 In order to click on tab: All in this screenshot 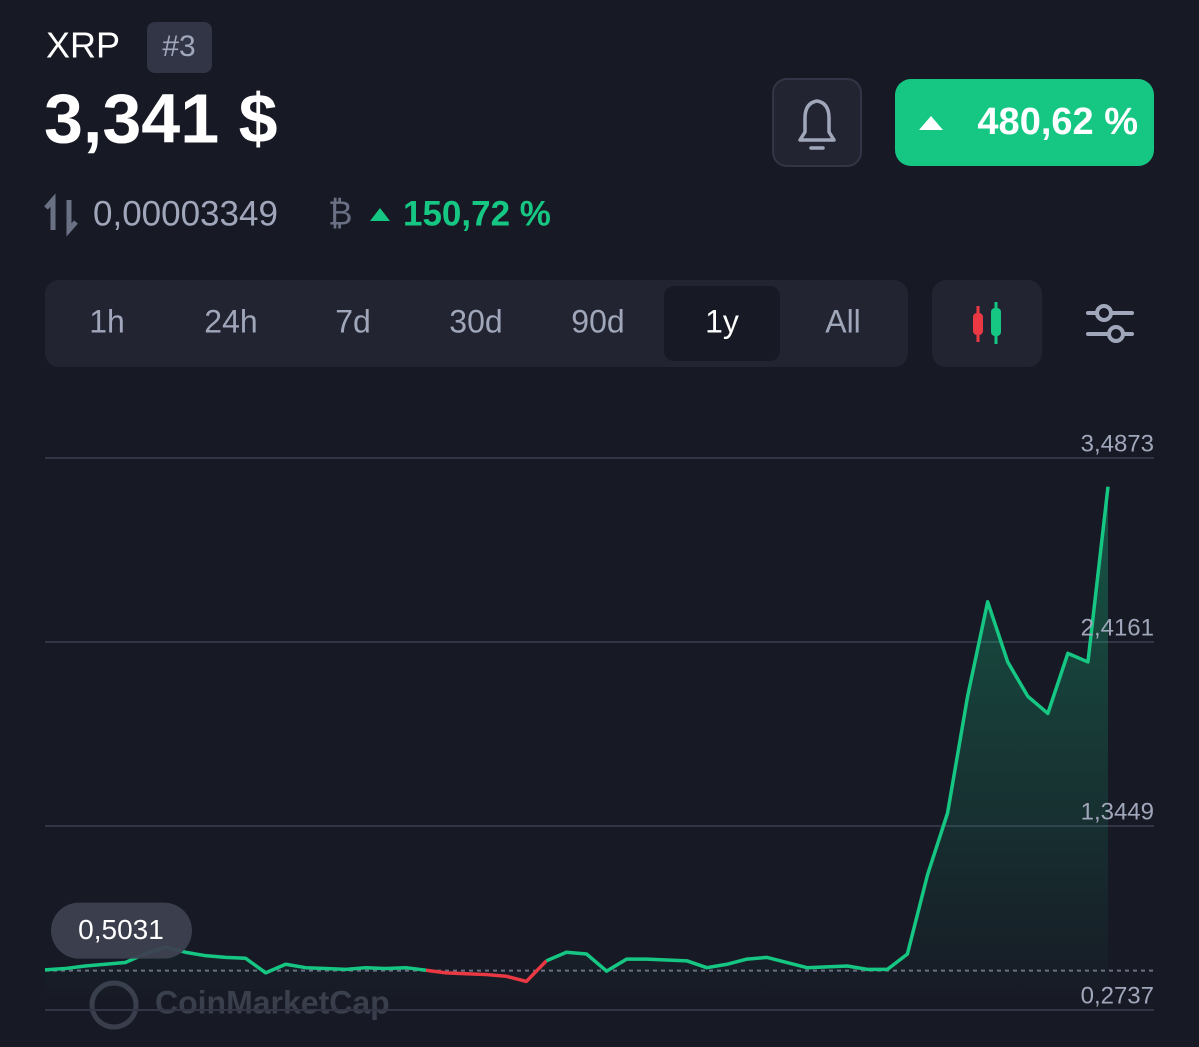, I will do `click(843, 321)`.